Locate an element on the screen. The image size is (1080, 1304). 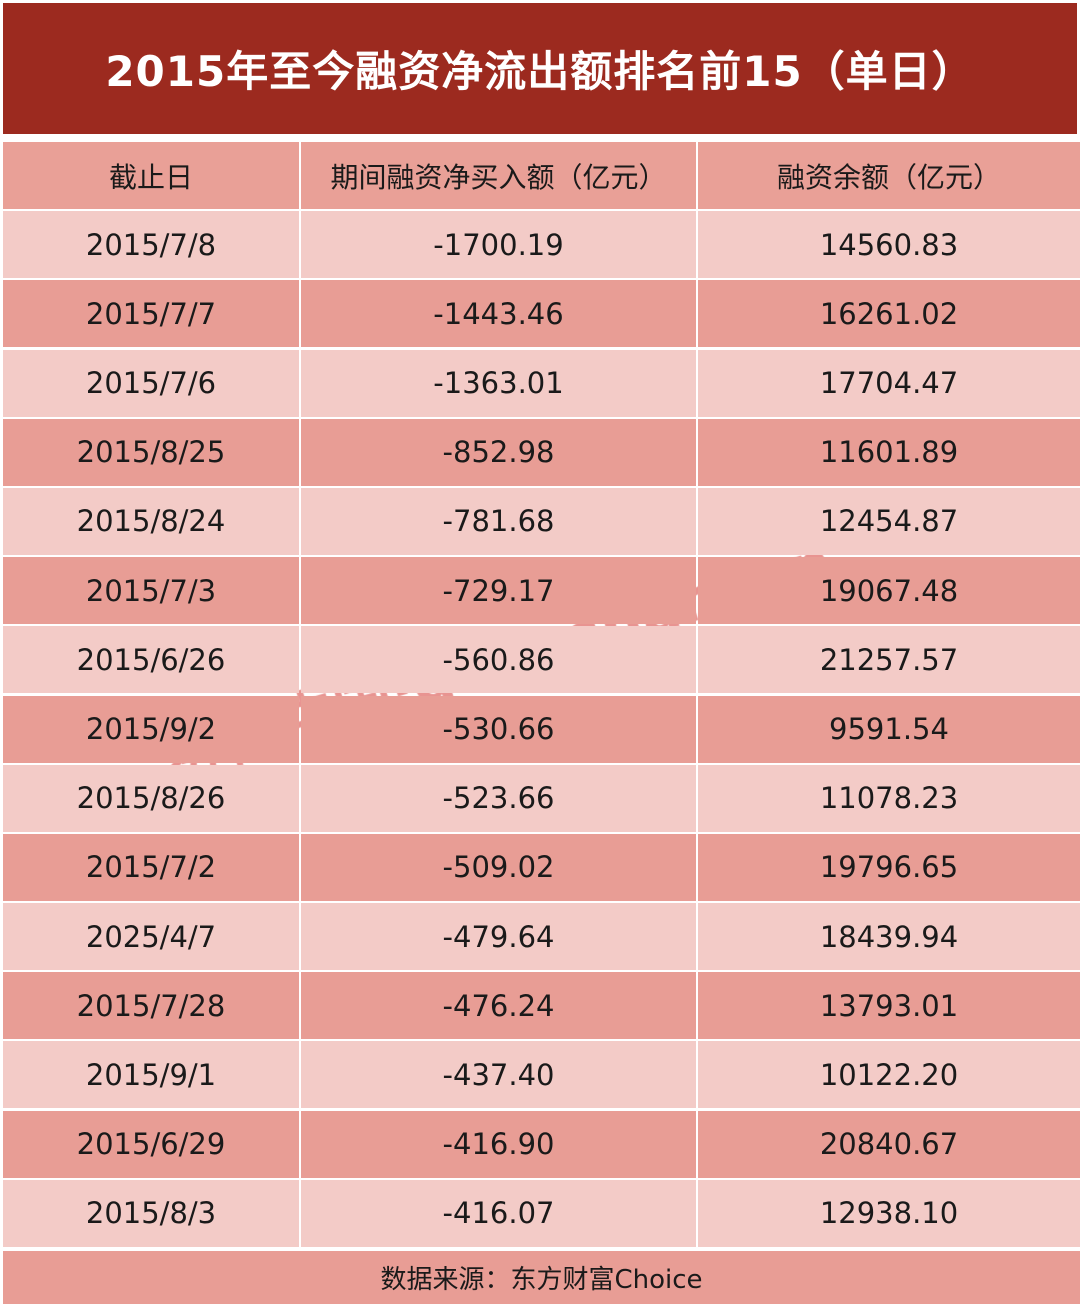
table-row: 2015/8/24 -781.68 12454.87 is located at coordinates (541, 521).